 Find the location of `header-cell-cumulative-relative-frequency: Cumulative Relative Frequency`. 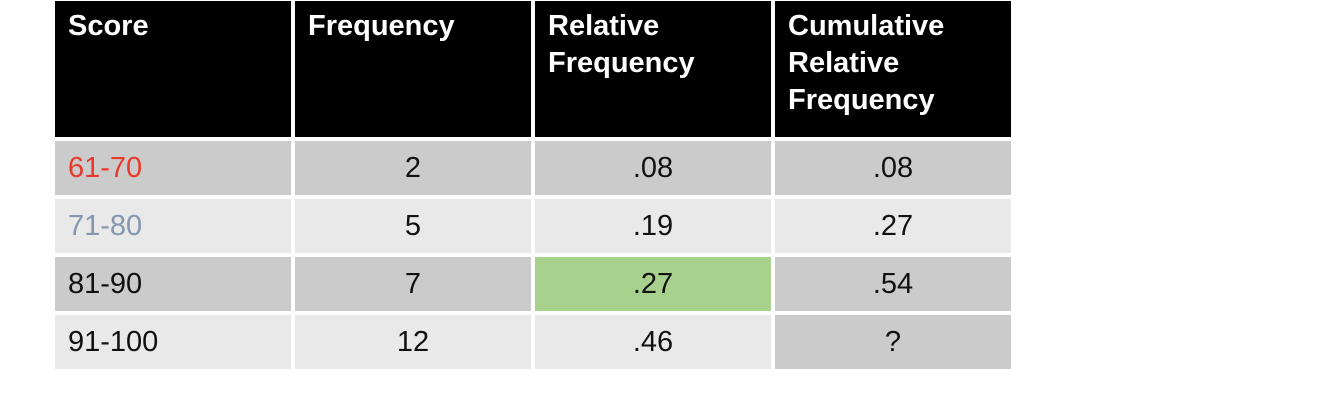

header-cell-cumulative-relative-frequency: Cumulative Relative Frequency is located at coordinates (893, 69).